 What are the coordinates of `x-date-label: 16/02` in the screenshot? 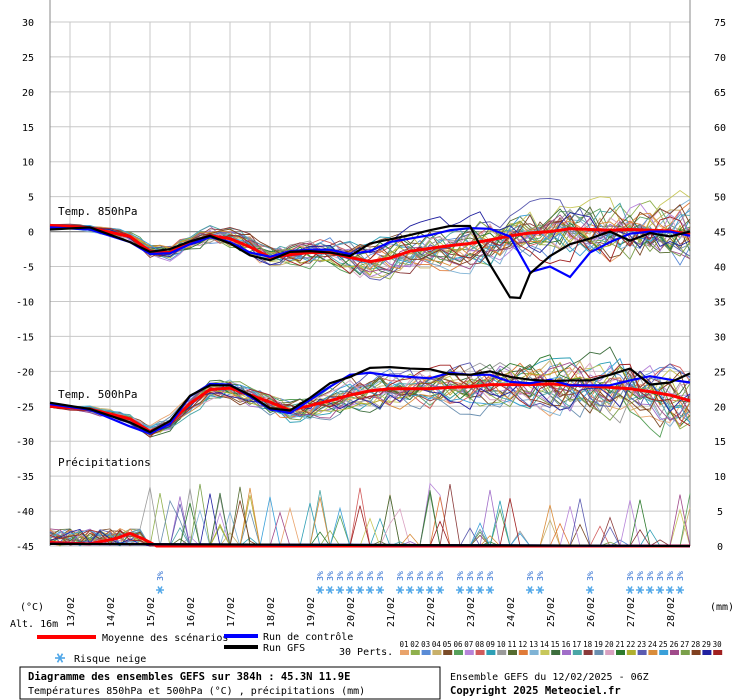 It's located at (191, 612).